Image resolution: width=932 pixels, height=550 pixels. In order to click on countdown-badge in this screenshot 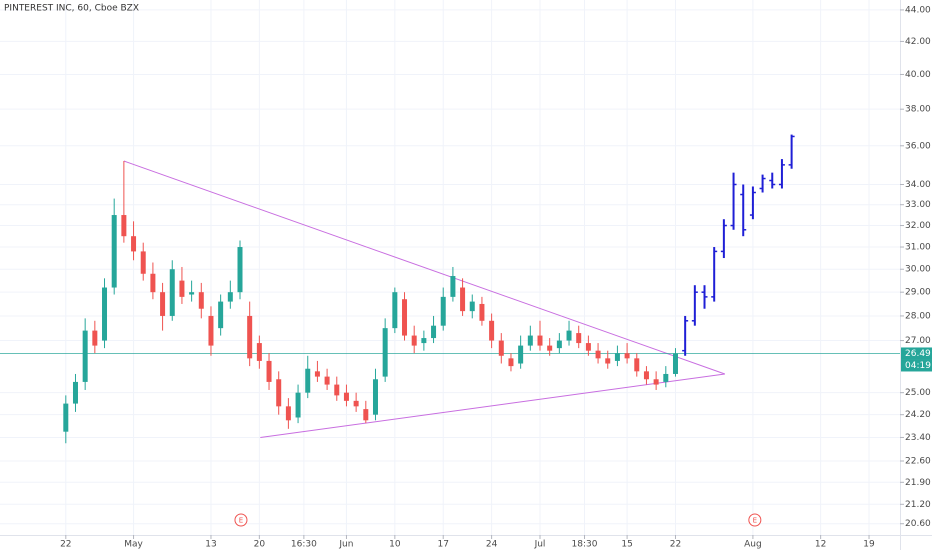, I will do `click(916, 365)`.